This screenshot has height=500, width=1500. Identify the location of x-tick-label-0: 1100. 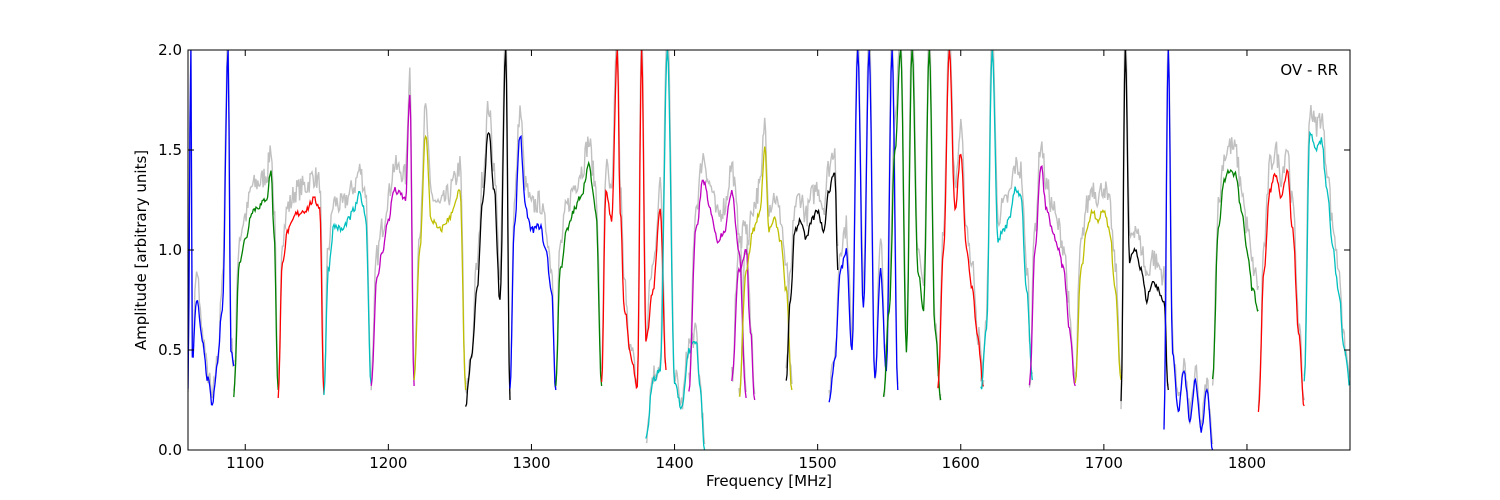
(245, 463).